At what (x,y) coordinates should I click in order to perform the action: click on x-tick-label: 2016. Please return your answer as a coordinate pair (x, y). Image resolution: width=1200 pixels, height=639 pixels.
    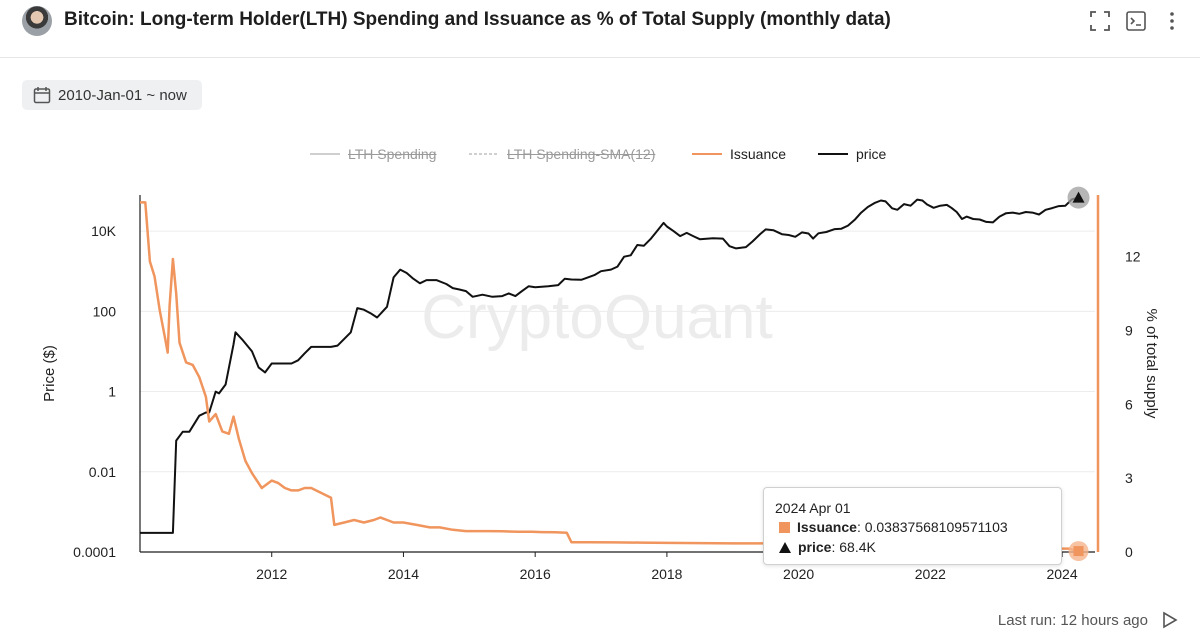
    Looking at the image, I should click on (535, 574).